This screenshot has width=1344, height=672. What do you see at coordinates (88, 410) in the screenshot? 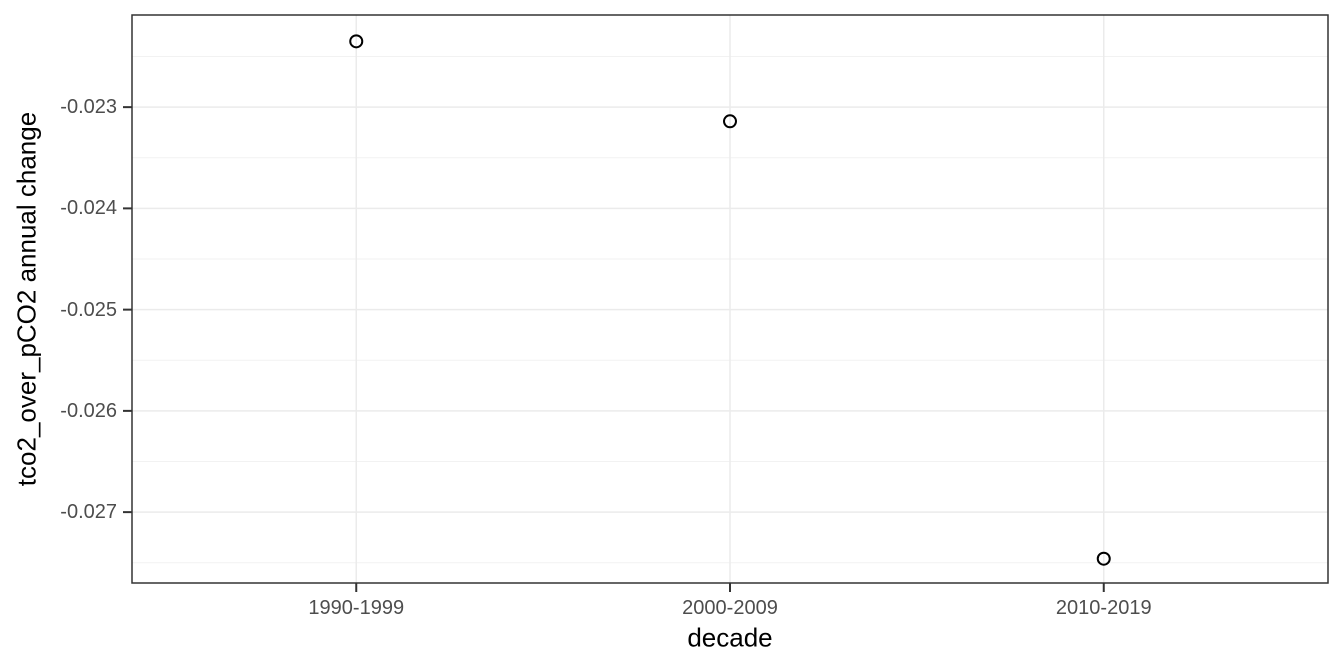
I see `y-tick-label: -0.026` at bounding box center [88, 410].